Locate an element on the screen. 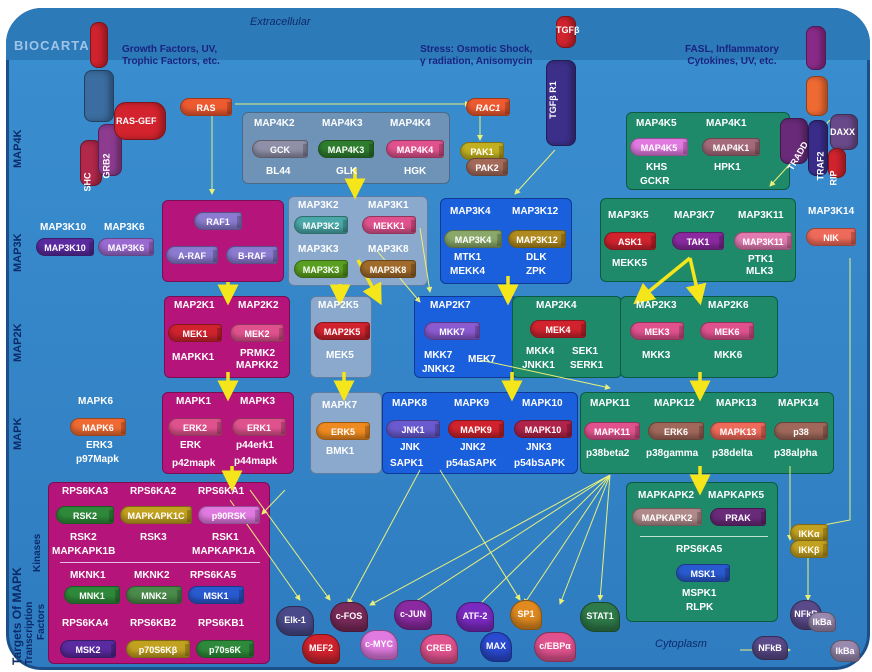 This screenshot has width=872, height=672. p38alpha-label: p38alpha is located at coordinates (796, 453).